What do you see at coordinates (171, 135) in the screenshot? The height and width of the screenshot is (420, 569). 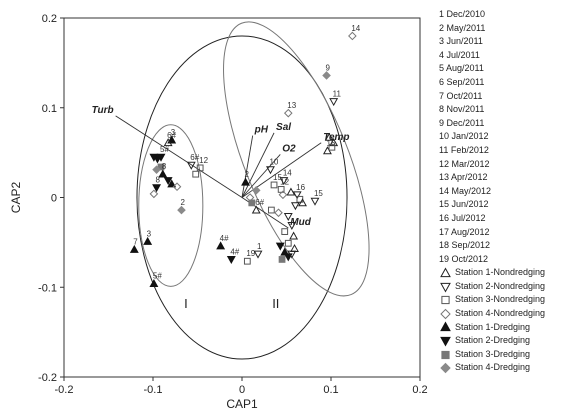 I see `point-label-43: 6#` at bounding box center [171, 135].